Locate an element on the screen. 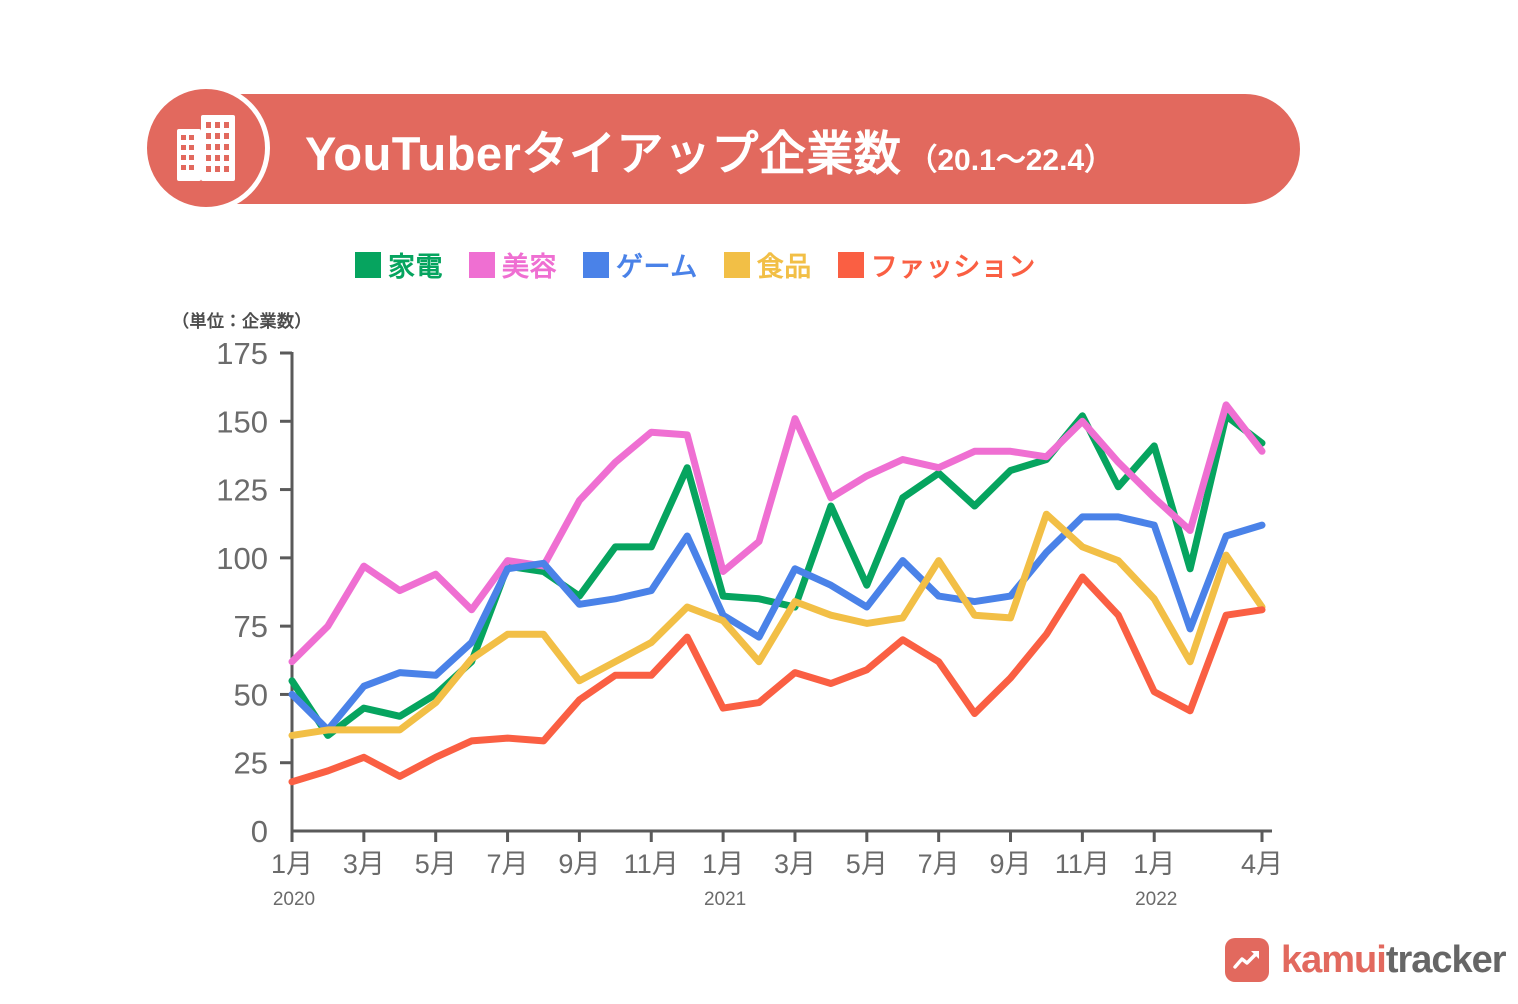 The height and width of the screenshot is (1004, 1518). series-line-ゲーム is located at coordinates (777, 623).